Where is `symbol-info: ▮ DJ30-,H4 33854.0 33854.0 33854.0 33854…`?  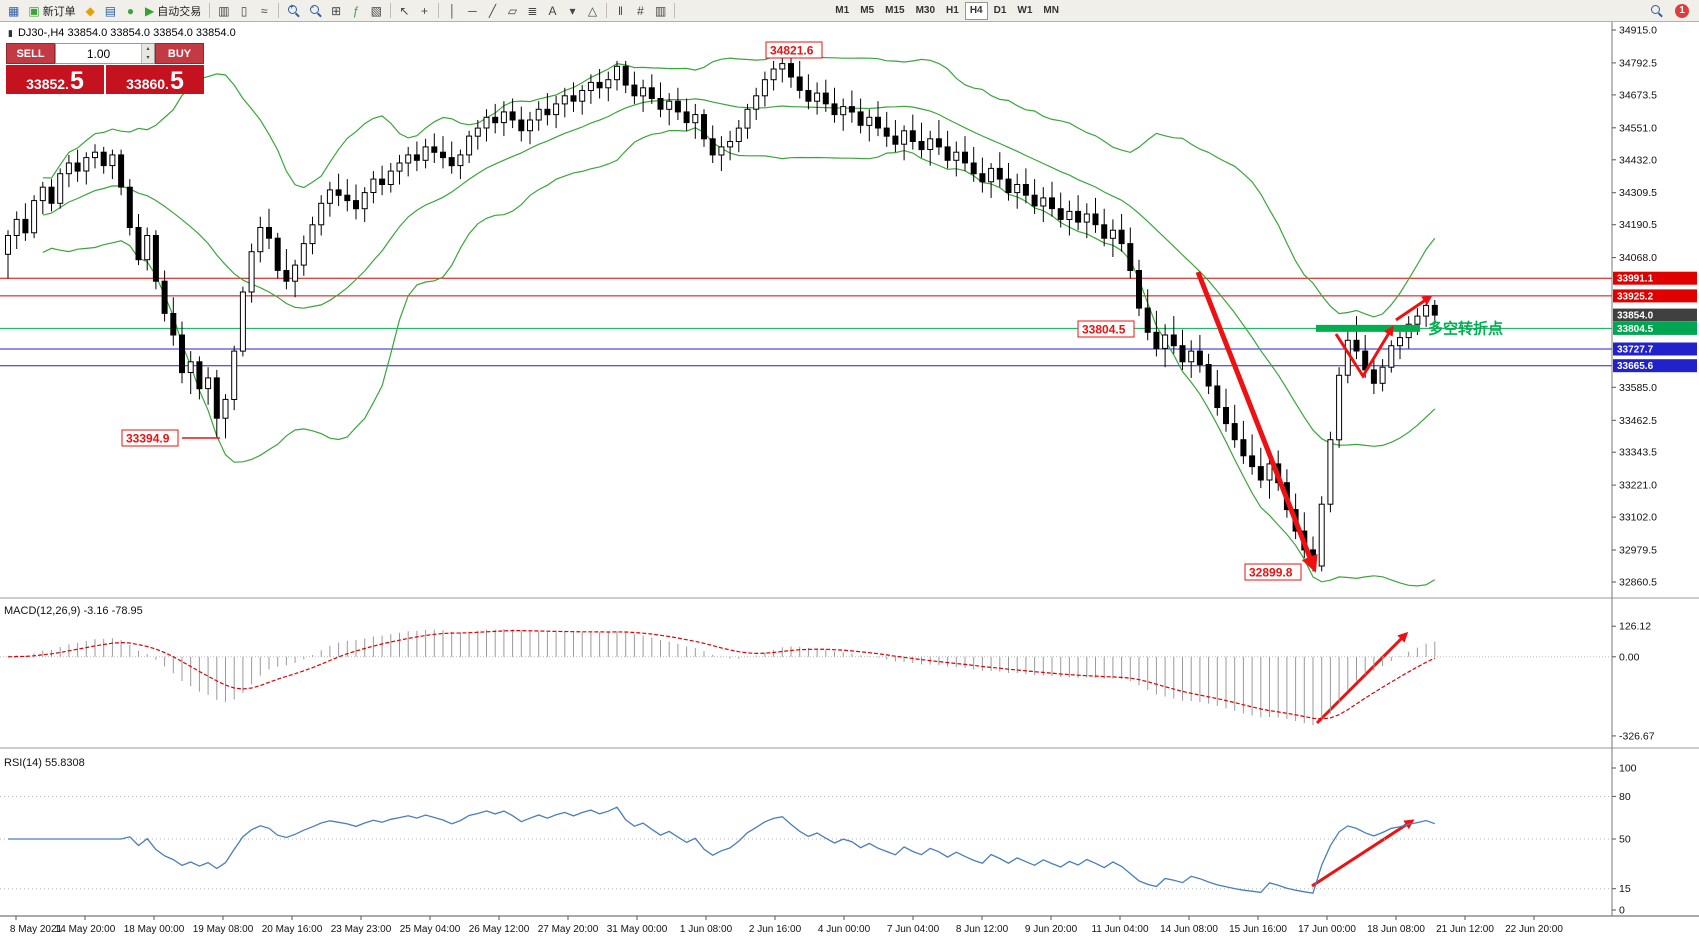 symbol-info: ▮ DJ30-,H4 33854.0 33854.0 33854.0 33854… is located at coordinates (122, 33).